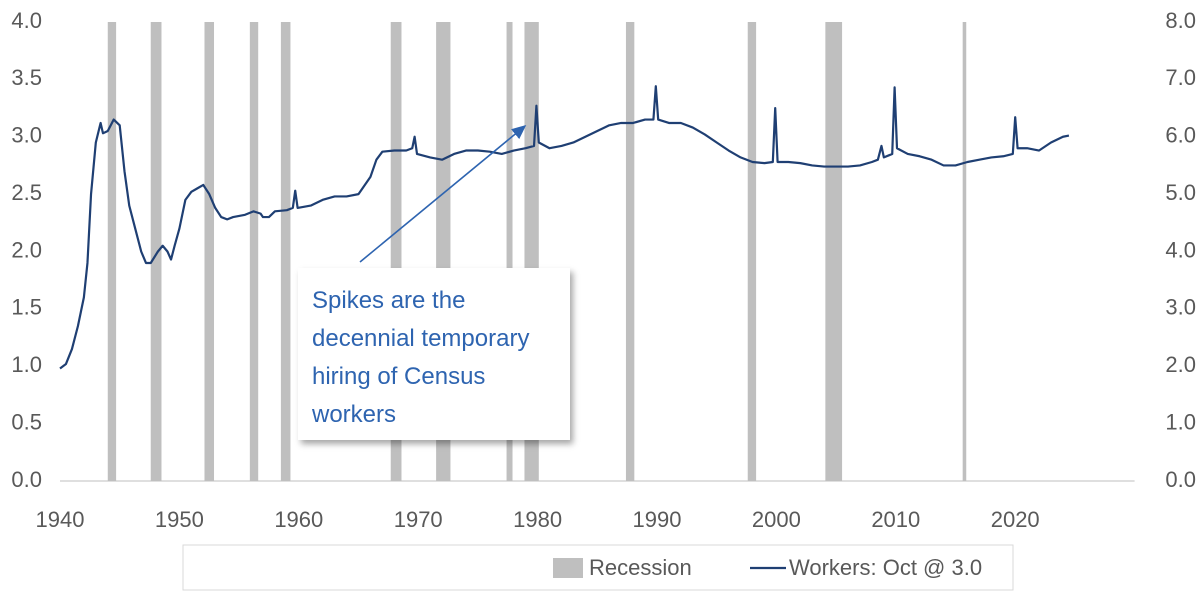 The height and width of the screenshot is (600, 1200). I want to click on x-tick-label: 1950, so click(179, 519).